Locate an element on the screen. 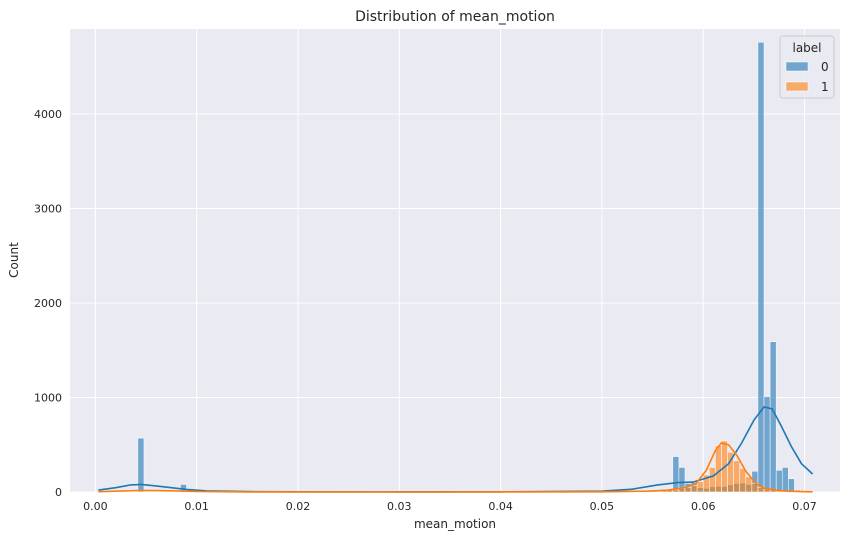 This screenshot has width=853, height=546. x-tick-label: 0.01 is located at coordinates (196, 506).